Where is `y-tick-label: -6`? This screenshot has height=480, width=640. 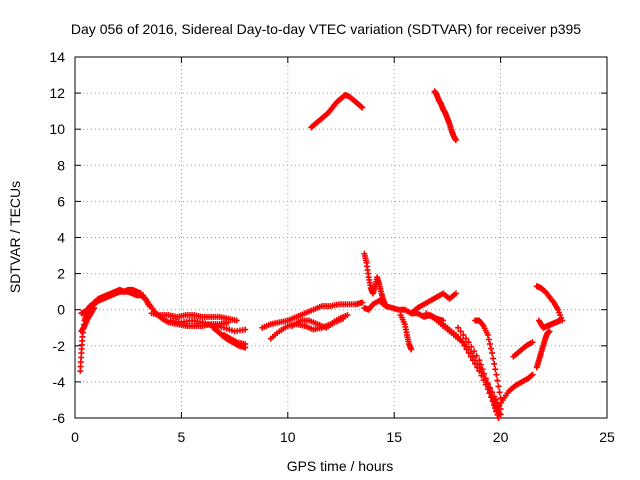 y-tick-label: -6 is located at coordinates (59, 418).